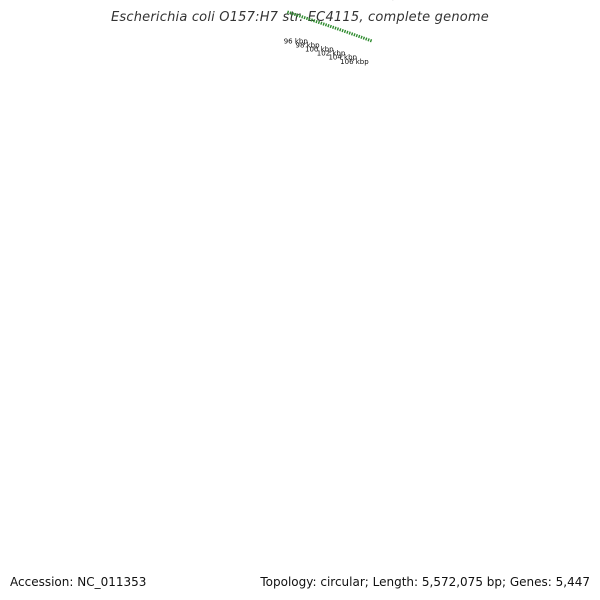 The width and height of the screenshot is (600, 600). Describe the element at coordinates (308, 45) in the screenshot. I see `kbp-label: 98 kbp` at that location.